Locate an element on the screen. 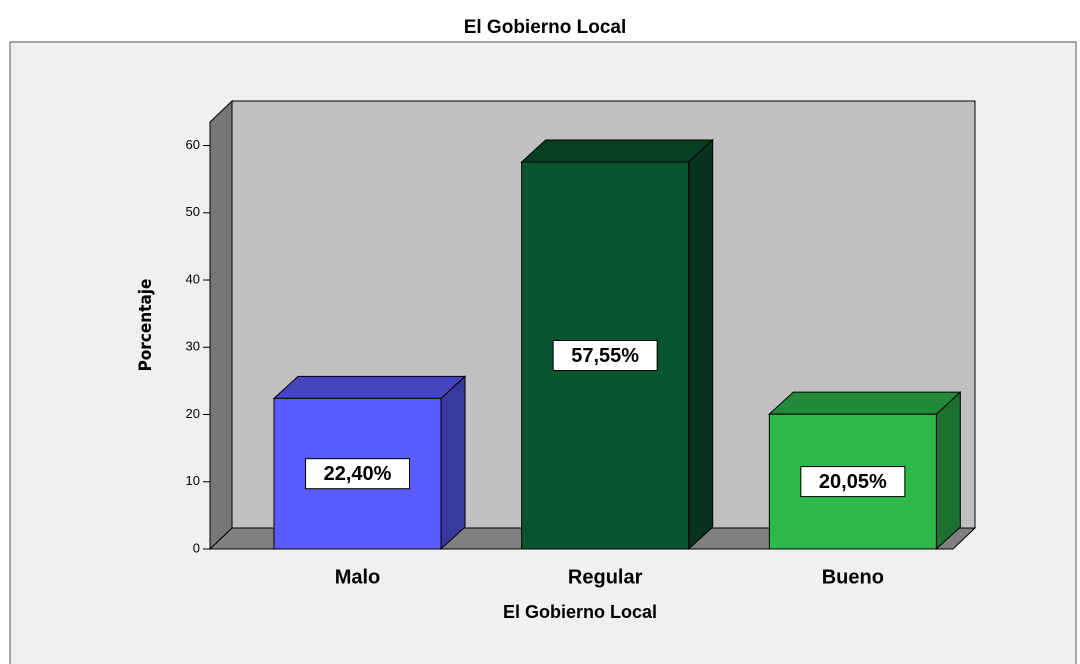 Image resolution: width=1080 pixels, height=664 pixels. y-tick-label: 20 is located at coordinates (193, 413).